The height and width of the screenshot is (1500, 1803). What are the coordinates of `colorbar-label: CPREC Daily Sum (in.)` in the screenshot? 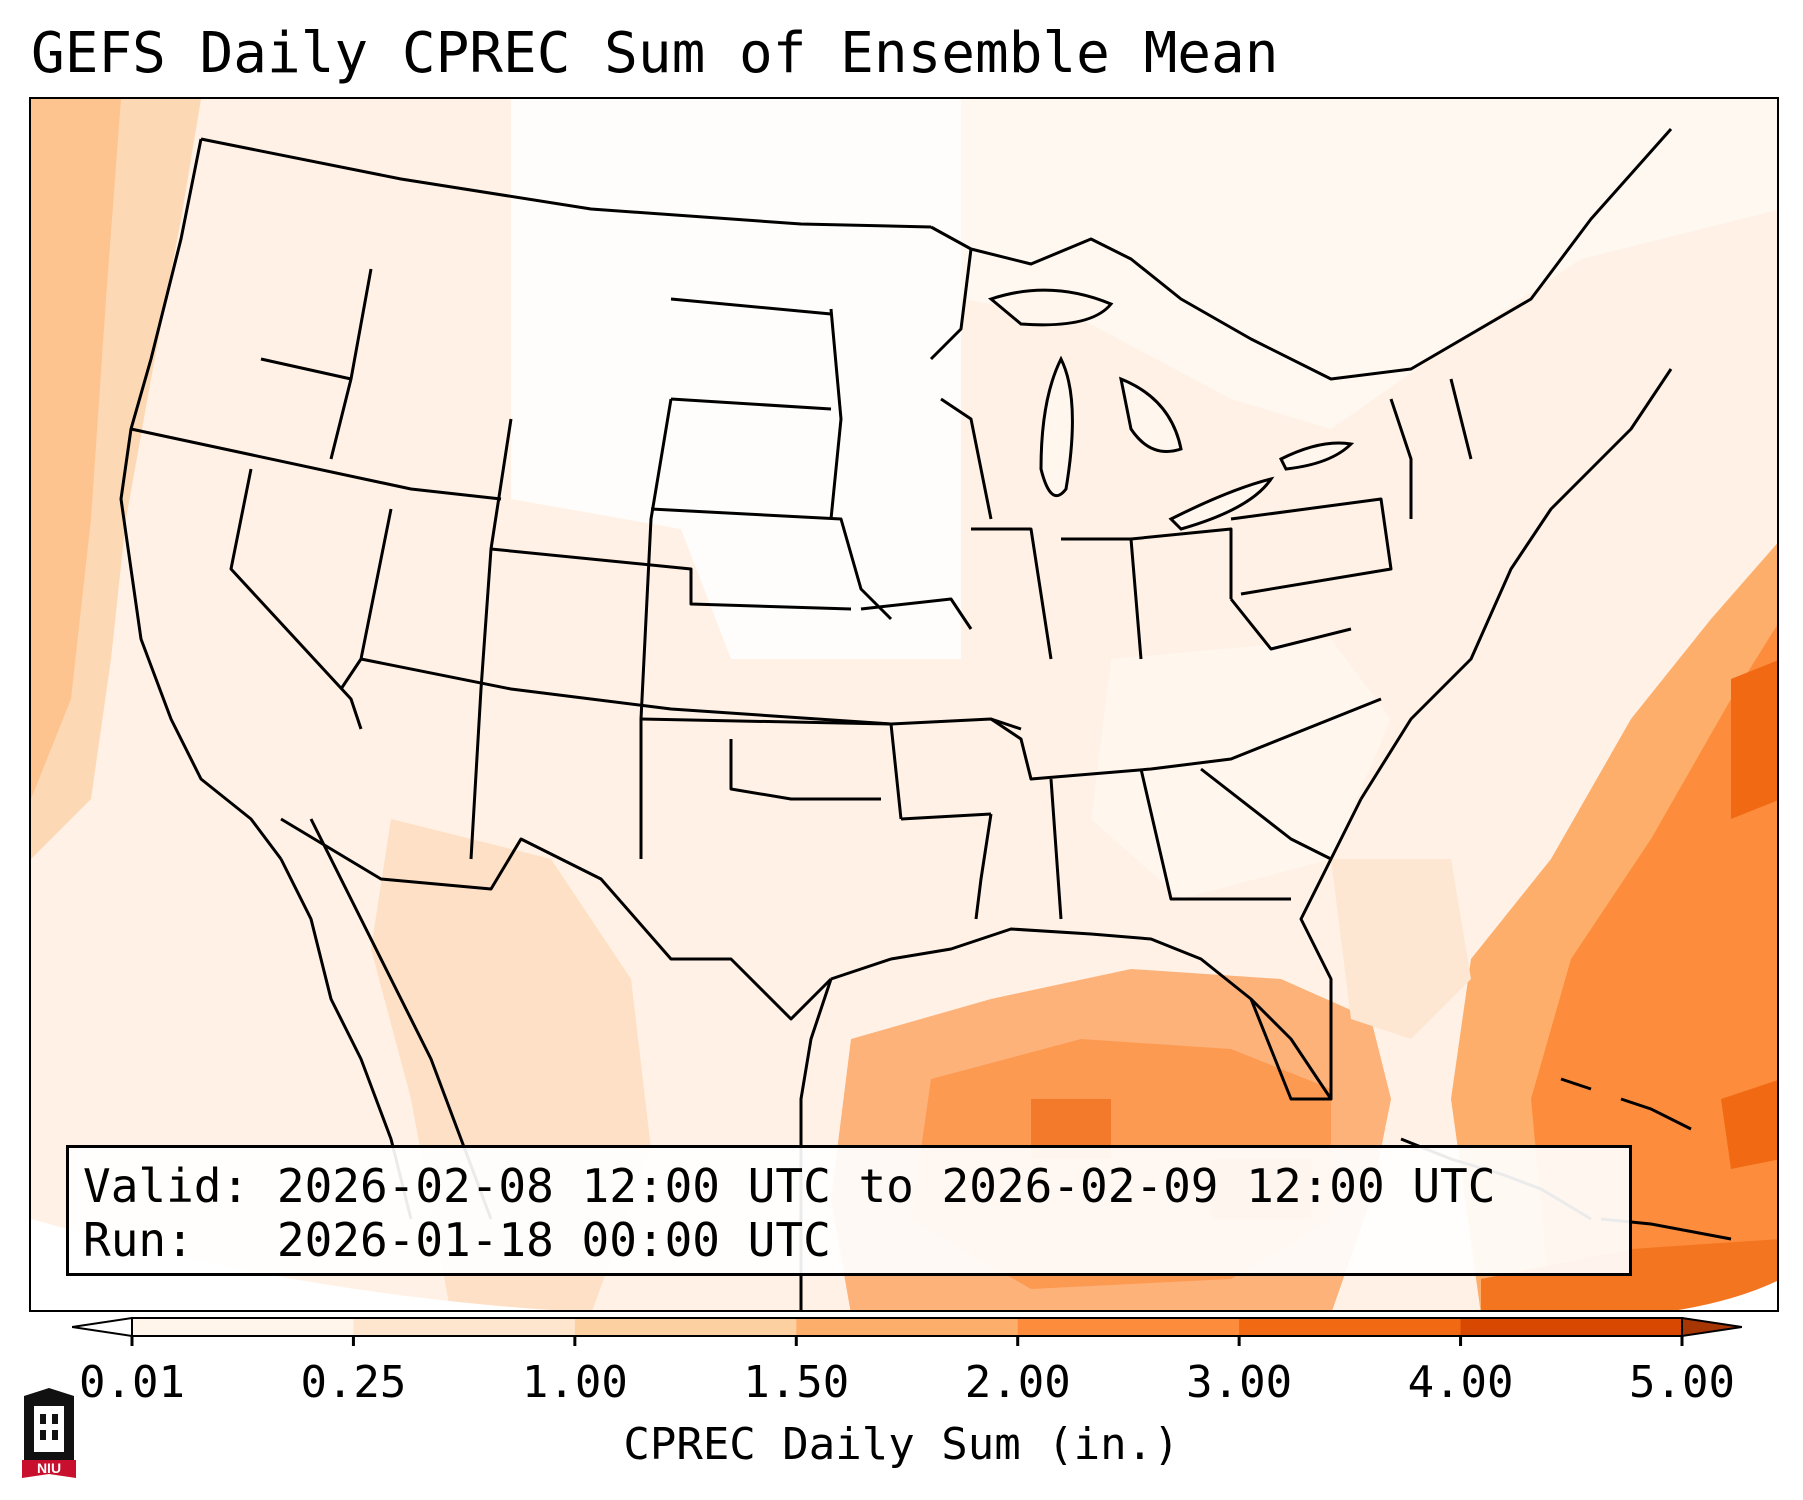 It's located at (901, 1444).